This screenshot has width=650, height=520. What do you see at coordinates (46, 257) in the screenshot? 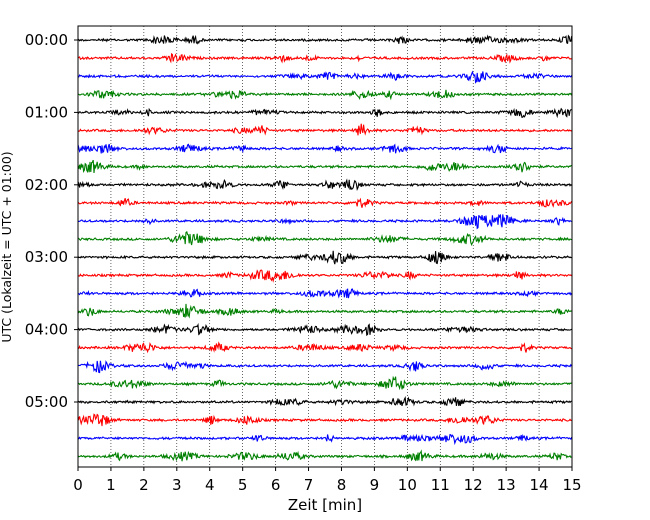
I see `y-tick-label: 03:00` at bounding box center [46, 257].